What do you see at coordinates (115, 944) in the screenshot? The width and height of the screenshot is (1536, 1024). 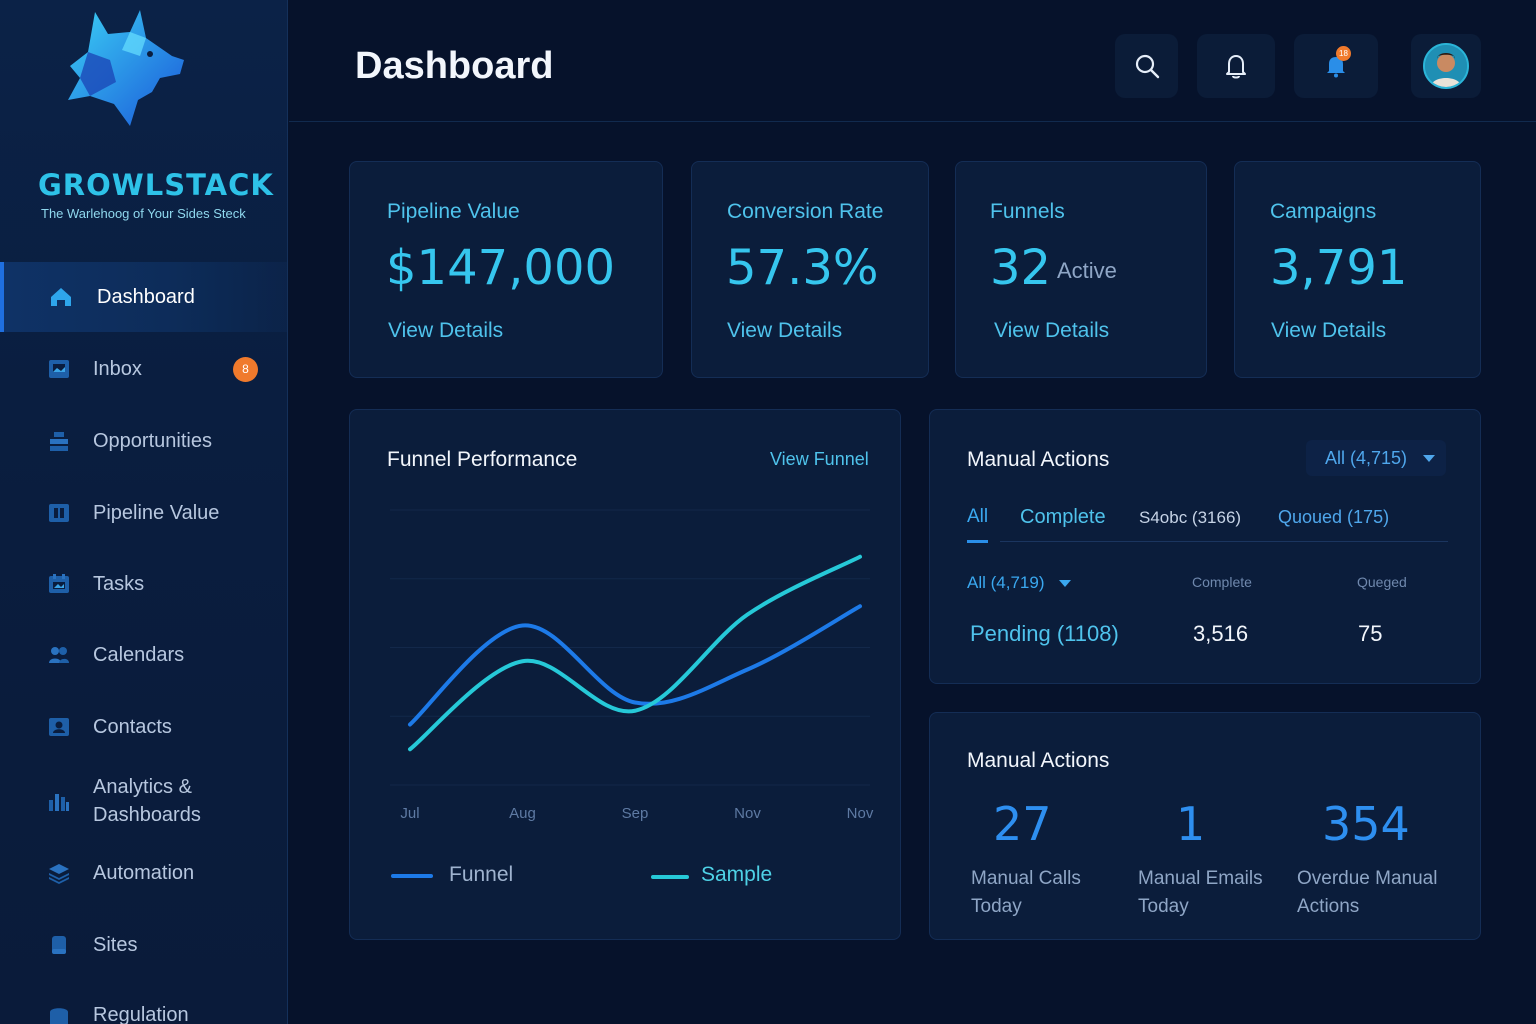 I see `sidebar-item-label: Sites` at bounding box center [115, 944].